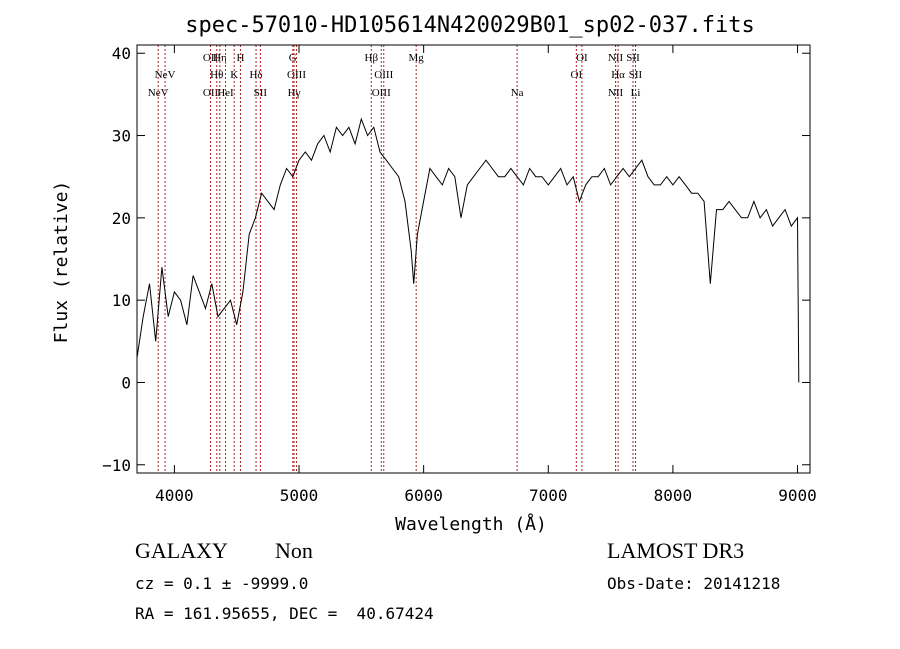 The image size is (900, 649). What do you see at coordinates (240, 58) in the screenshot?
I see `line-marker-label: H` at bounding box center [240, 58].